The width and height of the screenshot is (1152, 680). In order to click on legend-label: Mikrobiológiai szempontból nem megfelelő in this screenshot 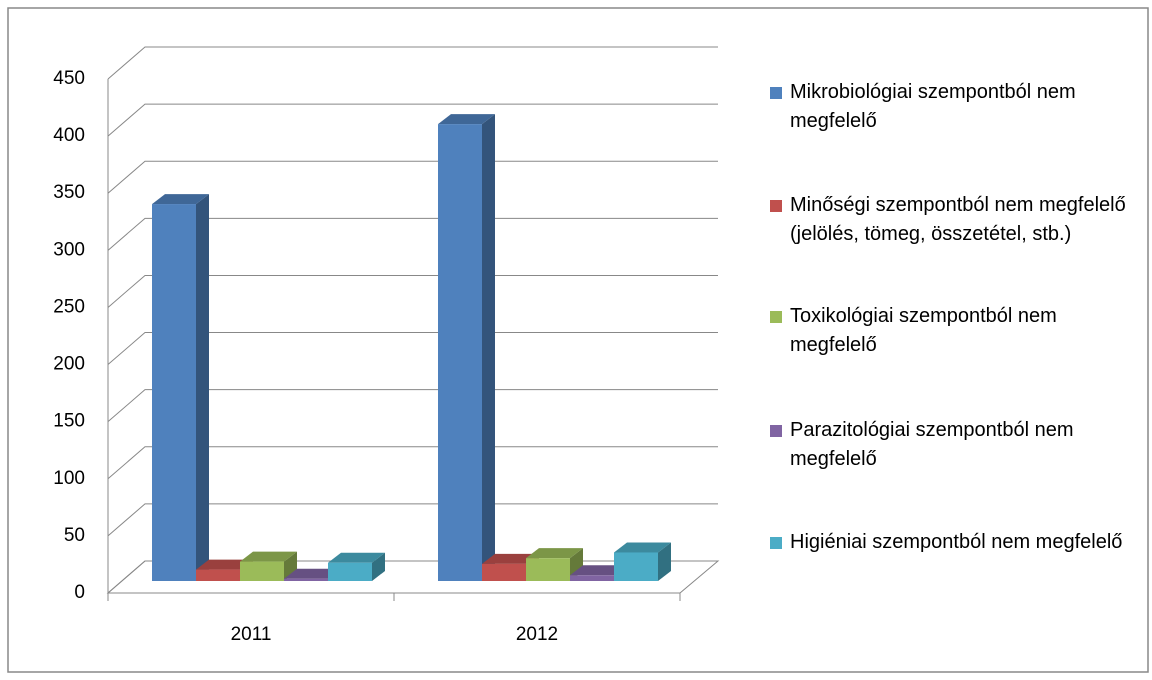, I will do `click(933, 106)`.